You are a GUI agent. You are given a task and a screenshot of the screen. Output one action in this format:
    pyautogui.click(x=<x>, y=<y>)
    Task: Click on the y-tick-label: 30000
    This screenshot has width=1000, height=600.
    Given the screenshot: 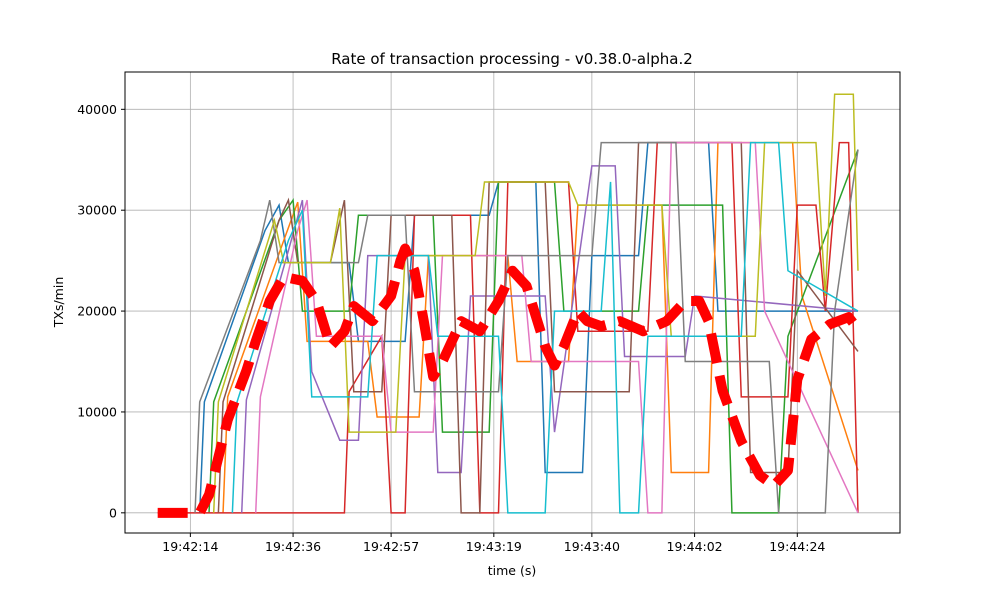 What is the action you would take?
    pyautogui.click(x=97, y=210)
    